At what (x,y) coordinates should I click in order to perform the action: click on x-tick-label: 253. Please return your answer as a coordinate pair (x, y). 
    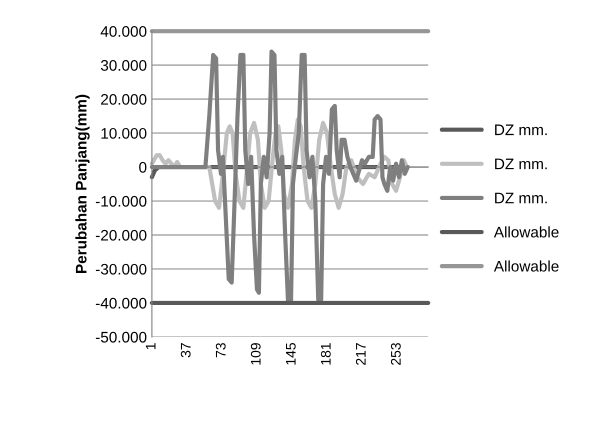
    Looking at the image, I should click on (395, 354).